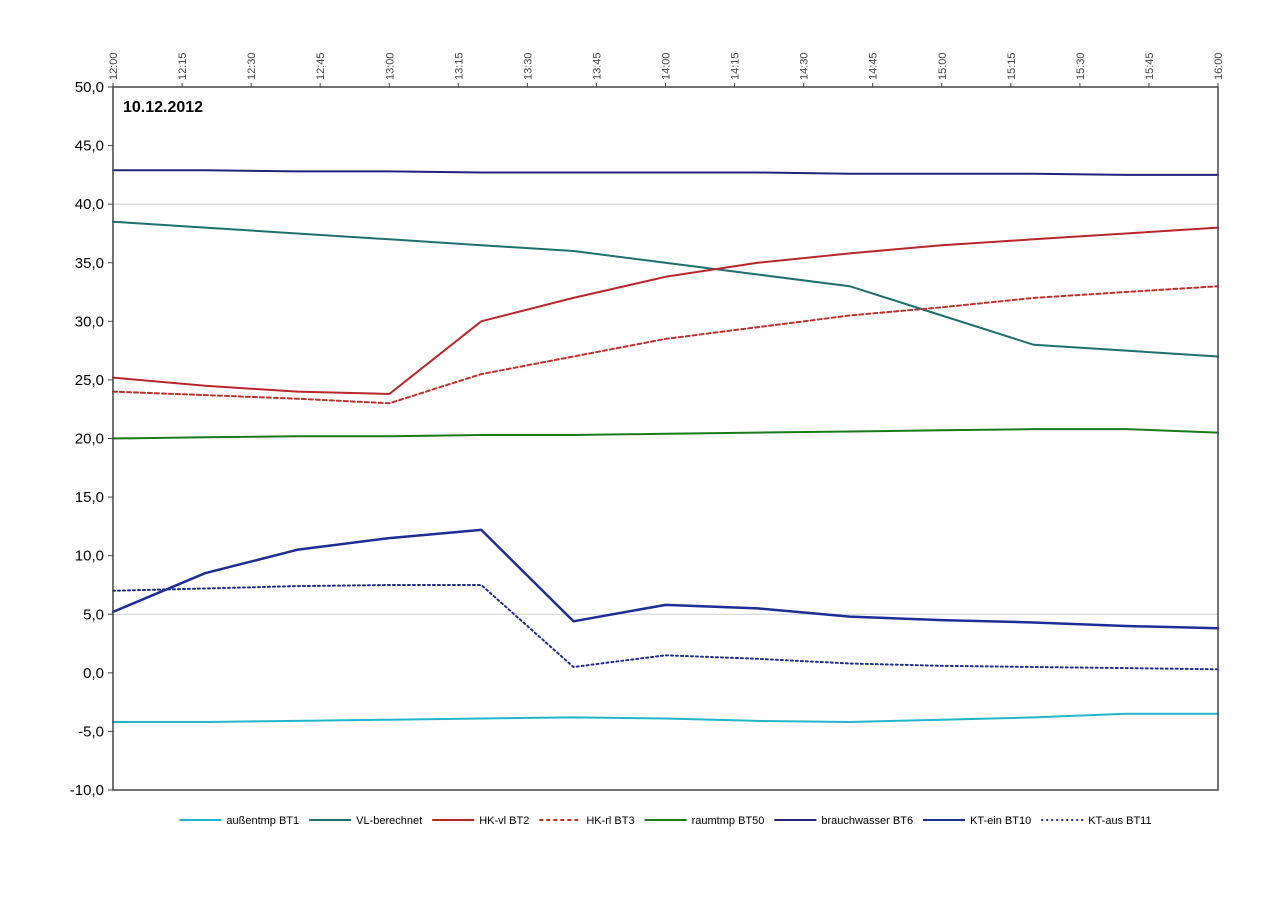 The width and height of the screenshot is (1280, 904). Describe the element at coordinates (89, 380) in the screenshot. I see `y-tick-label: 25,0` at that location.